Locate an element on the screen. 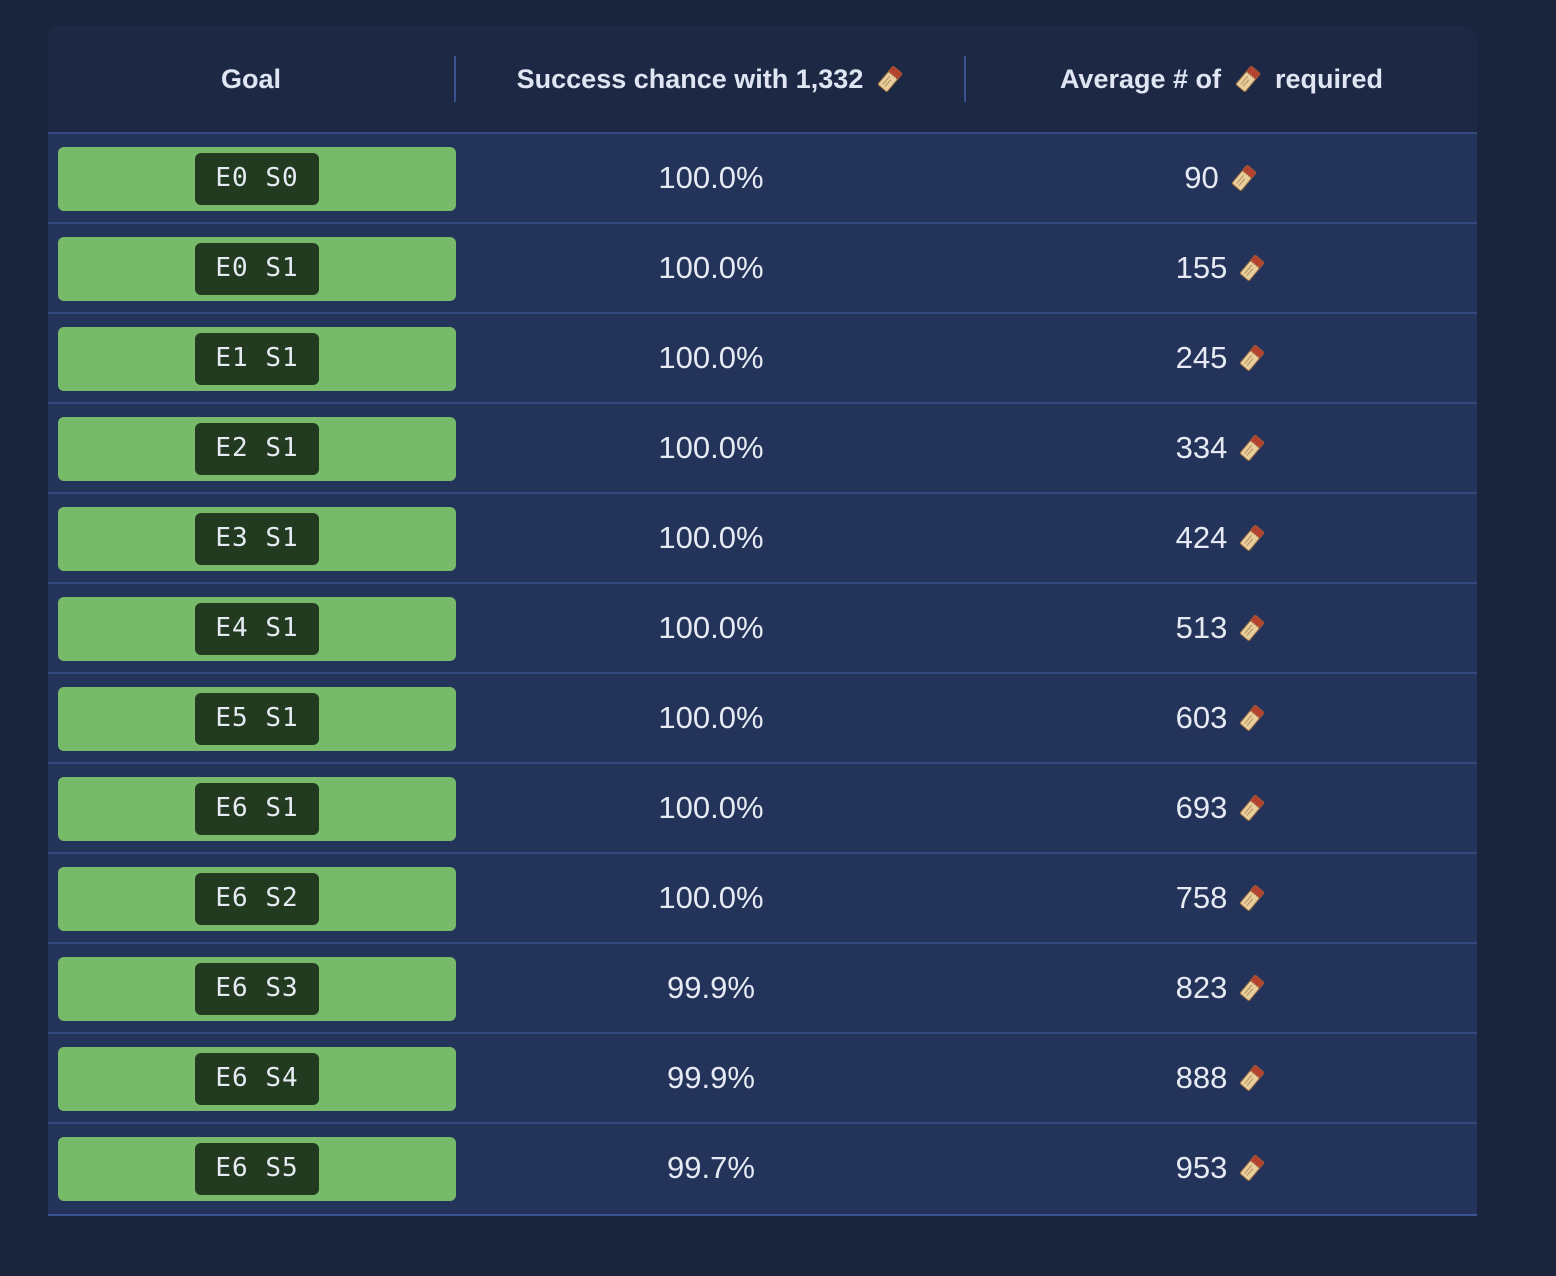  goal-label: E6 S5 is located at coordinates (257, 1169).